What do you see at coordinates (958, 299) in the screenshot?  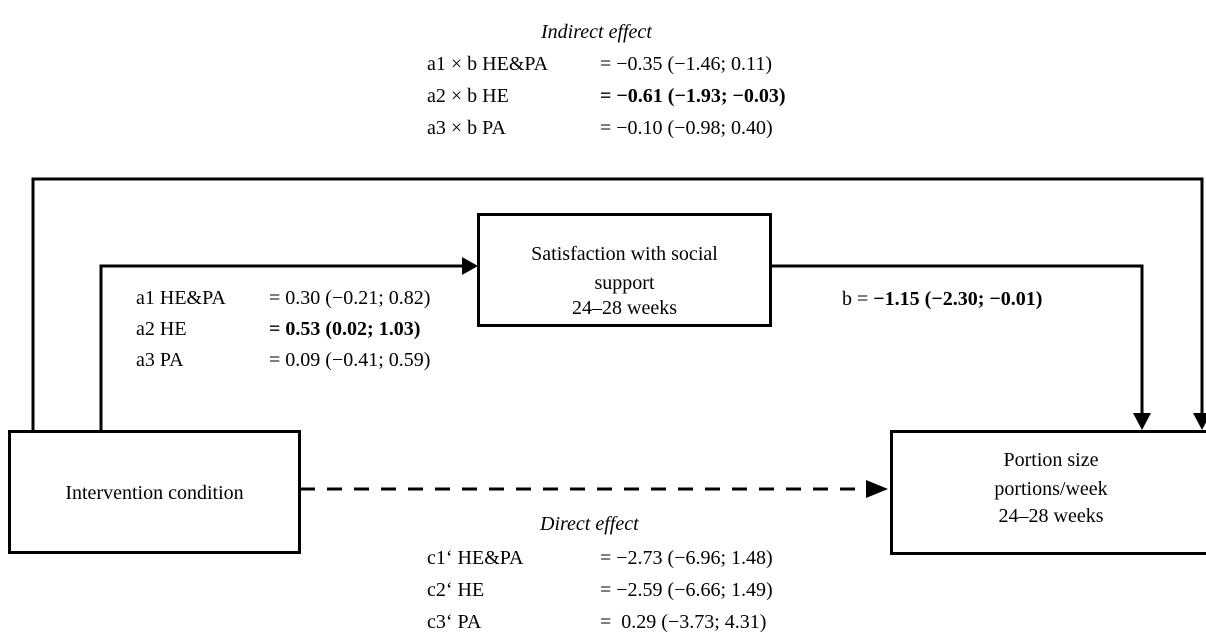 I see `b-path-value: −1.15 (−2.30; −0.01)` at bounding box center [958, 299].